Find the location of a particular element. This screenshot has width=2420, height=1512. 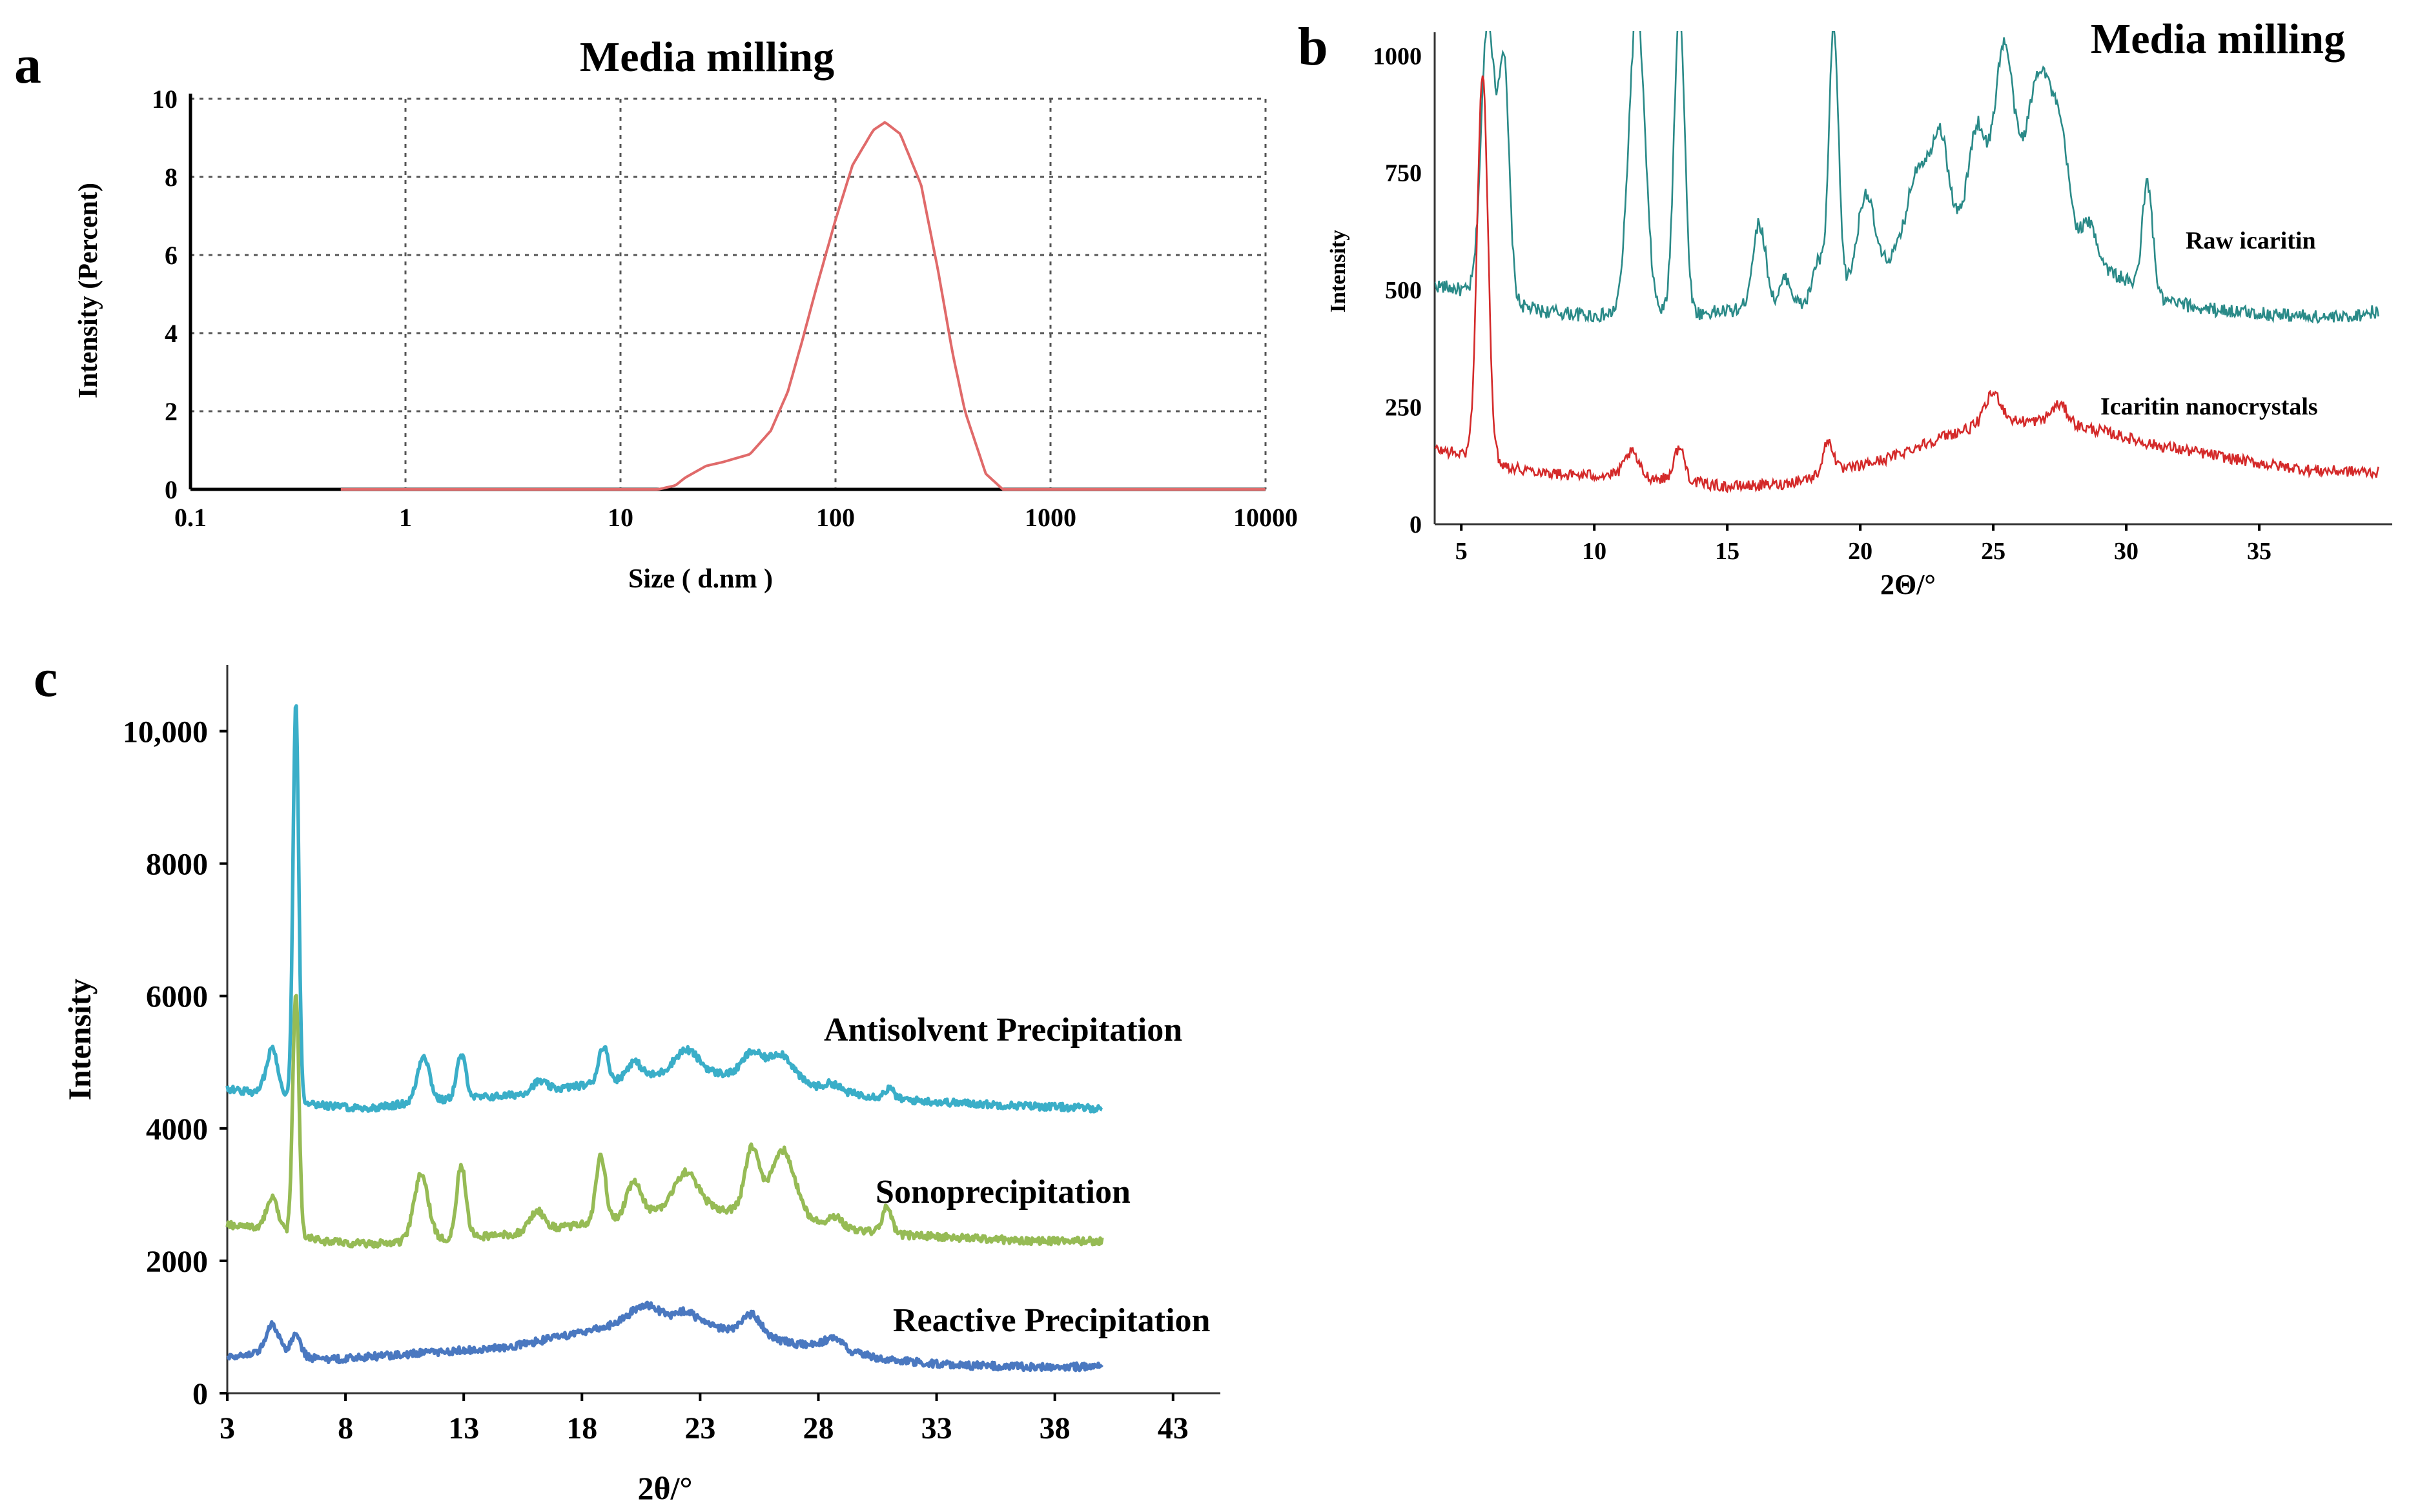

panel-a-ytick-label: 6 is located at coordinates (171, 255).